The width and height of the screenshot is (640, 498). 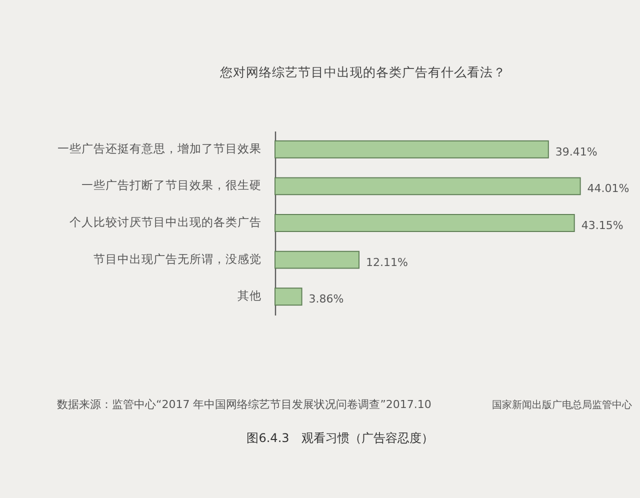 I want to click on y-tick-label: 一些广告打断了节目效果，很生硬, so click(x=172, y=185).